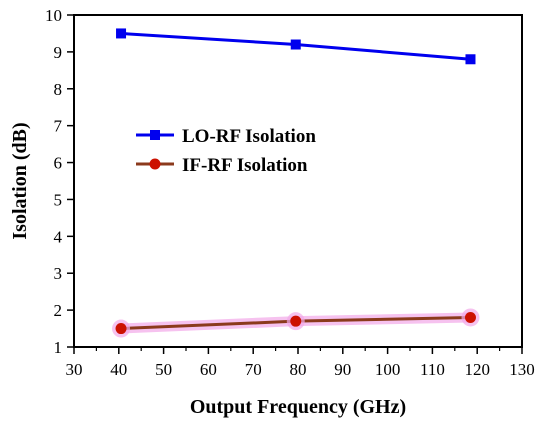  What do you see at coordinates (58, 310) in the screenshot?
I see `y-tick-label: 2` at bounding box center [58, 310].